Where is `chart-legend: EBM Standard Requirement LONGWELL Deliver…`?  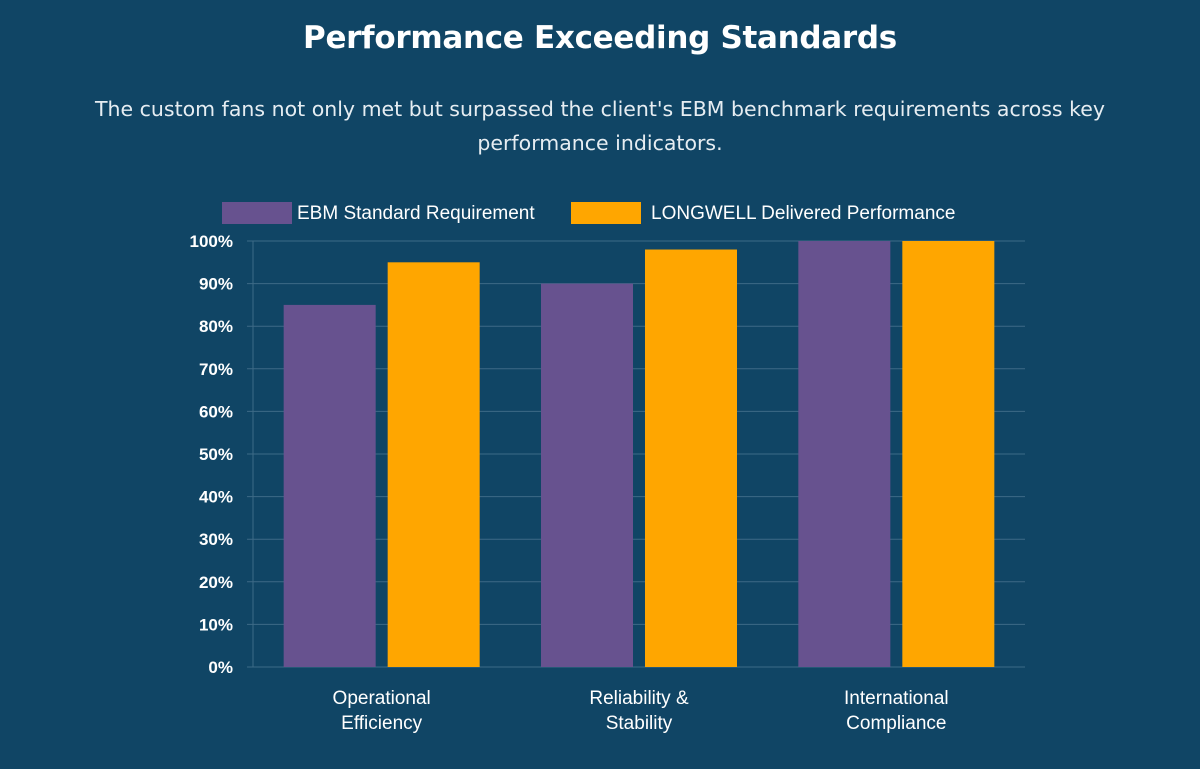 chart-legend: EBM Standard Requirement LONGWELL Deliver… is located at coordinates (588, 213).